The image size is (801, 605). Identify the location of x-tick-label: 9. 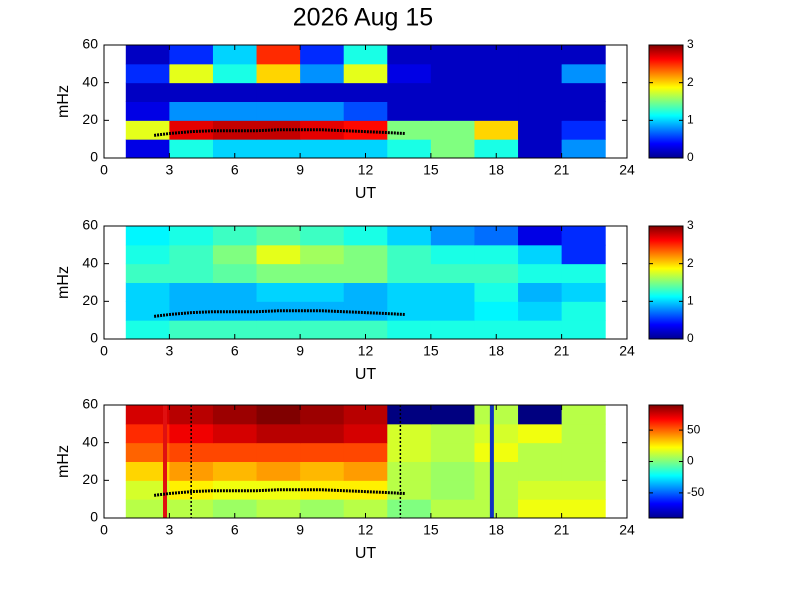
(300, 530).